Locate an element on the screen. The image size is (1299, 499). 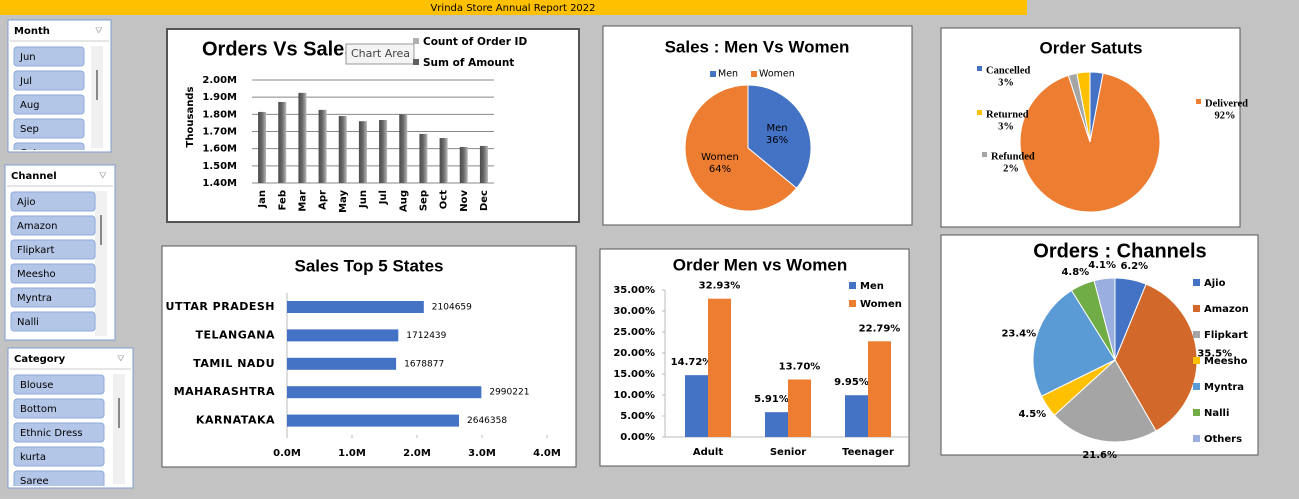
y-tick-label: TELANGANA is located at coordinates (235, 334).